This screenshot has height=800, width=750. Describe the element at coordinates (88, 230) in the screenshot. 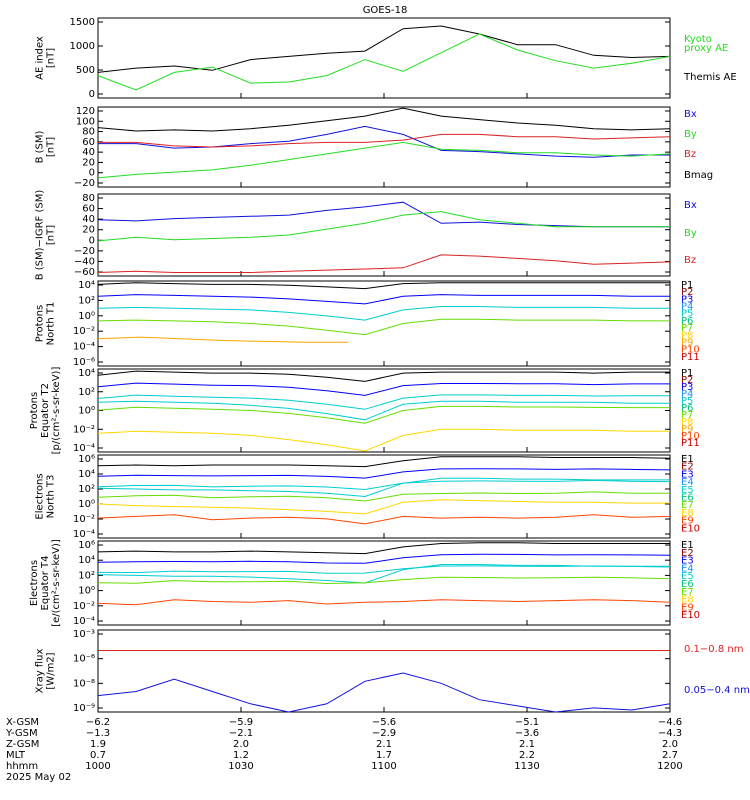

I see `y-tick-label: 20` at that location.